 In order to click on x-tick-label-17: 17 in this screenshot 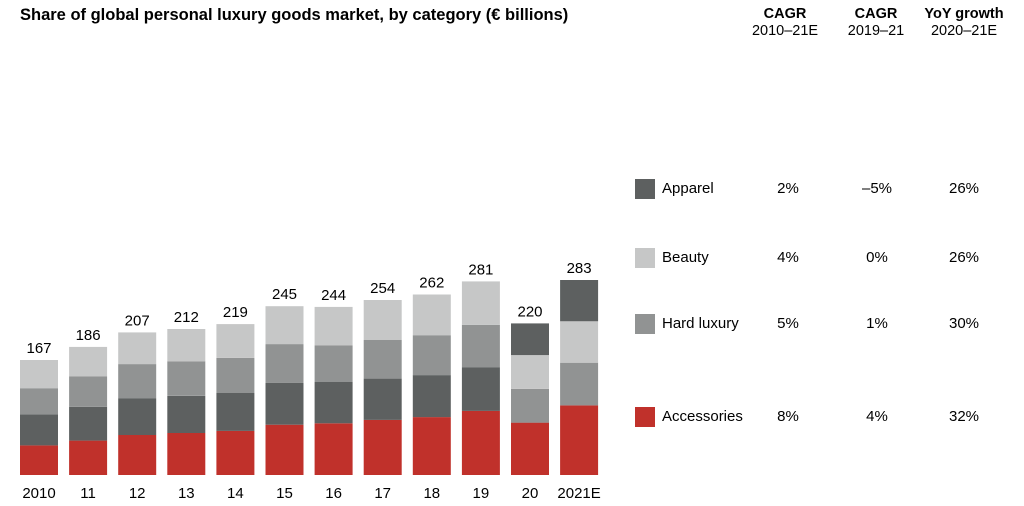, I will do `click(382, 493)`.